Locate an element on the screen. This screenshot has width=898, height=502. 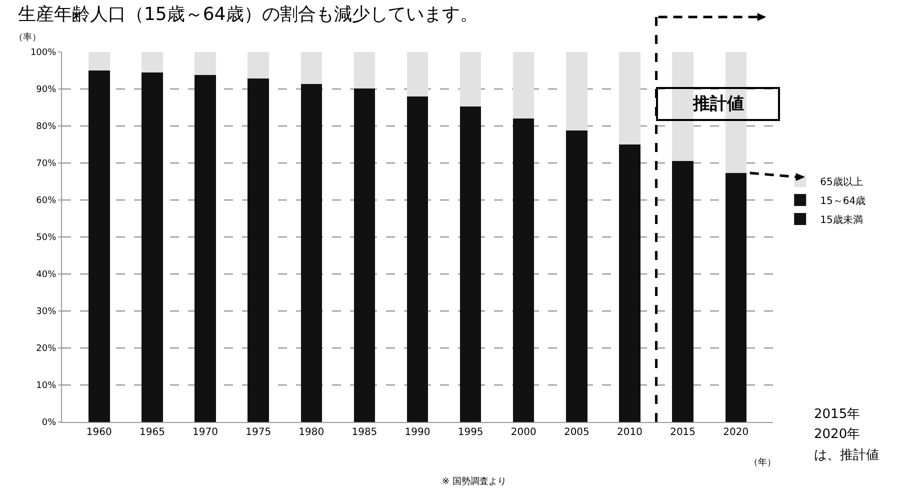
y-tick-label: 100% is located at coordinates (43, 53).